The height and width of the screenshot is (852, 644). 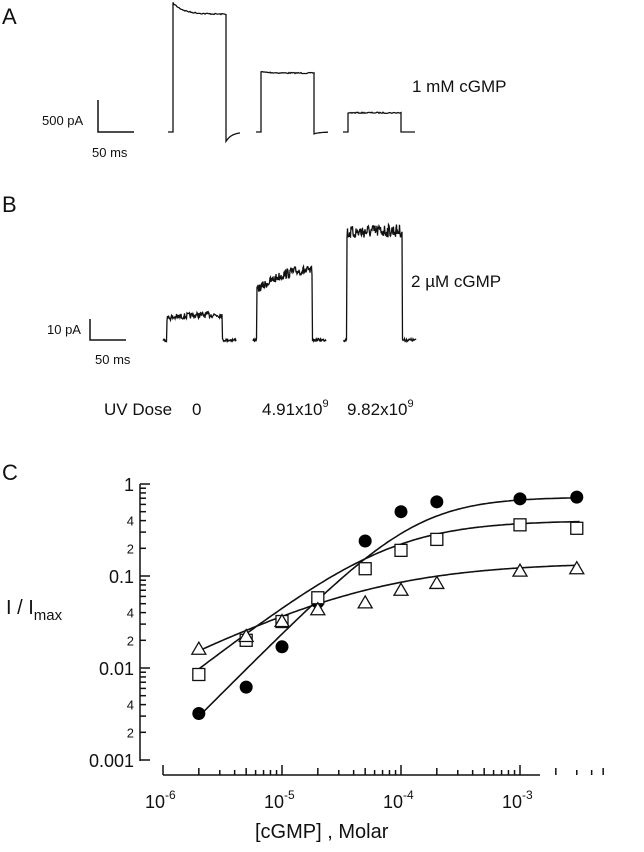 I want to click on y-tick-label: 0.01, so click(x=116, y=669).